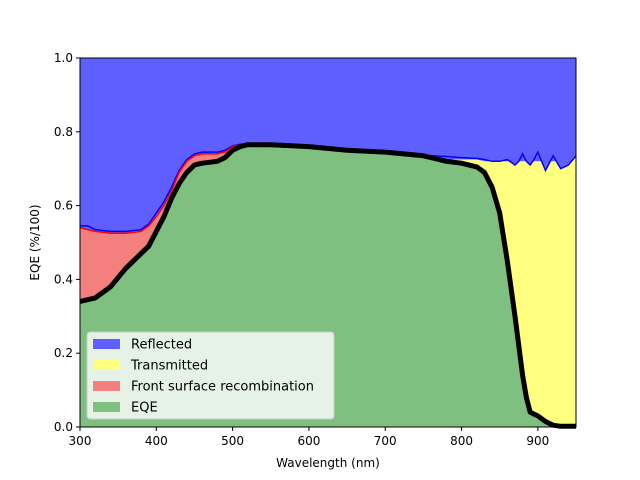  What do you see at coordinates (385, 441) in the screenshot?
I see `x-tick-label: 700` at bounding box center [385, 441].